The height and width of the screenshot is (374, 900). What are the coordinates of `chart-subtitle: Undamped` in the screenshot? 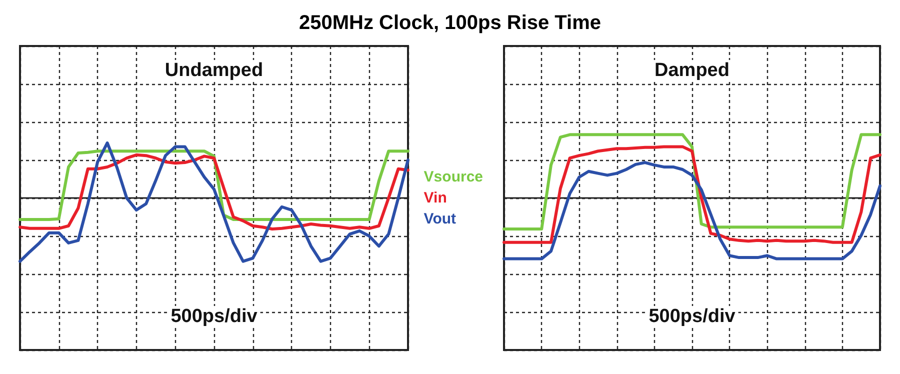 It's located at (214, 70).